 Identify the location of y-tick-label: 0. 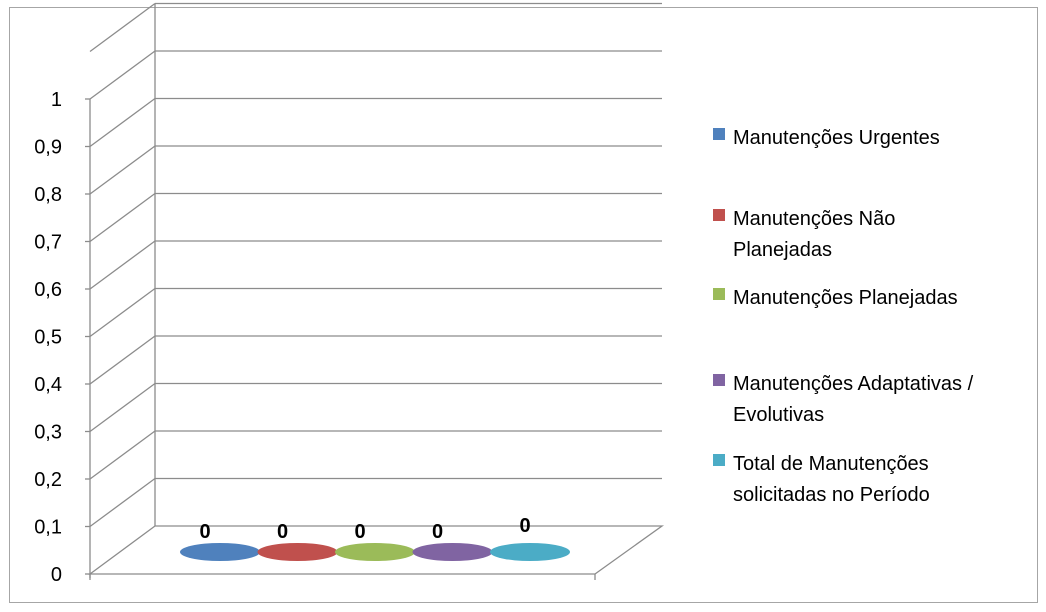
(56, 575).